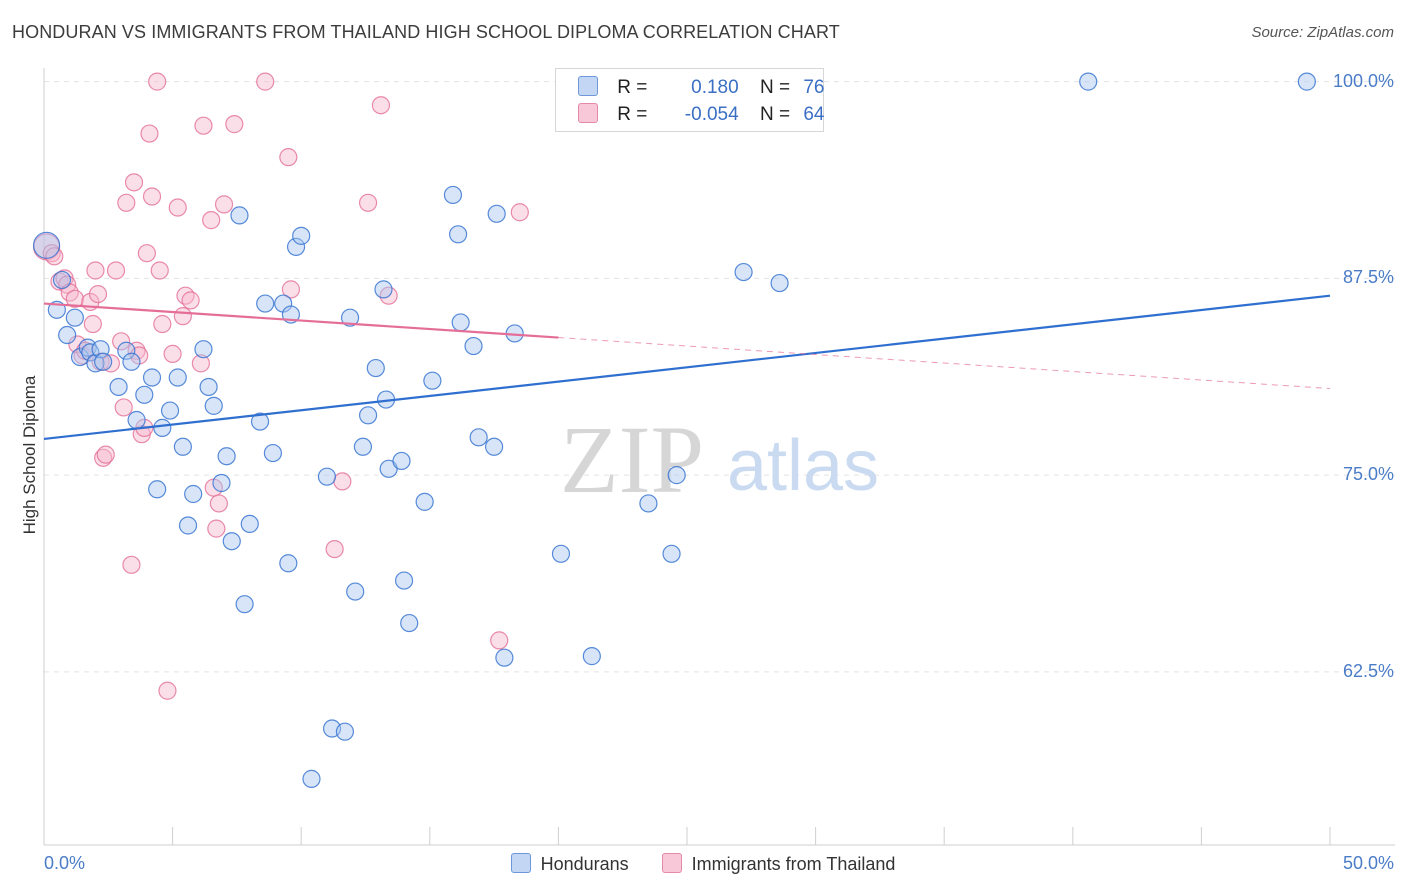 The image size is (1406, 892). Describe the element at coordinates (1368, 474) in the screenshot. I see `y-tick-label: 75.0%` at that location.